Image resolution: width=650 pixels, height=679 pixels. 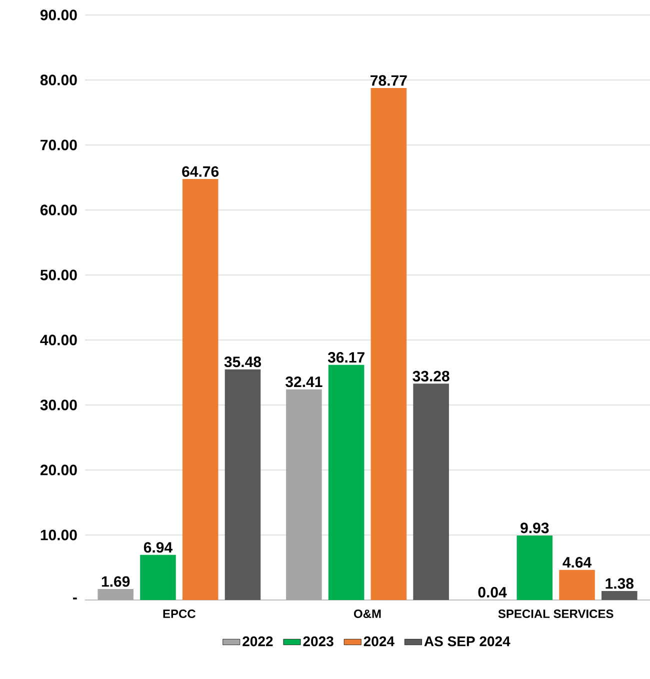 What do you see at coordinates (467, 641) in the screenshot?
I see `legend-label: AS SEP 2024` at bounding box center [467, 641].